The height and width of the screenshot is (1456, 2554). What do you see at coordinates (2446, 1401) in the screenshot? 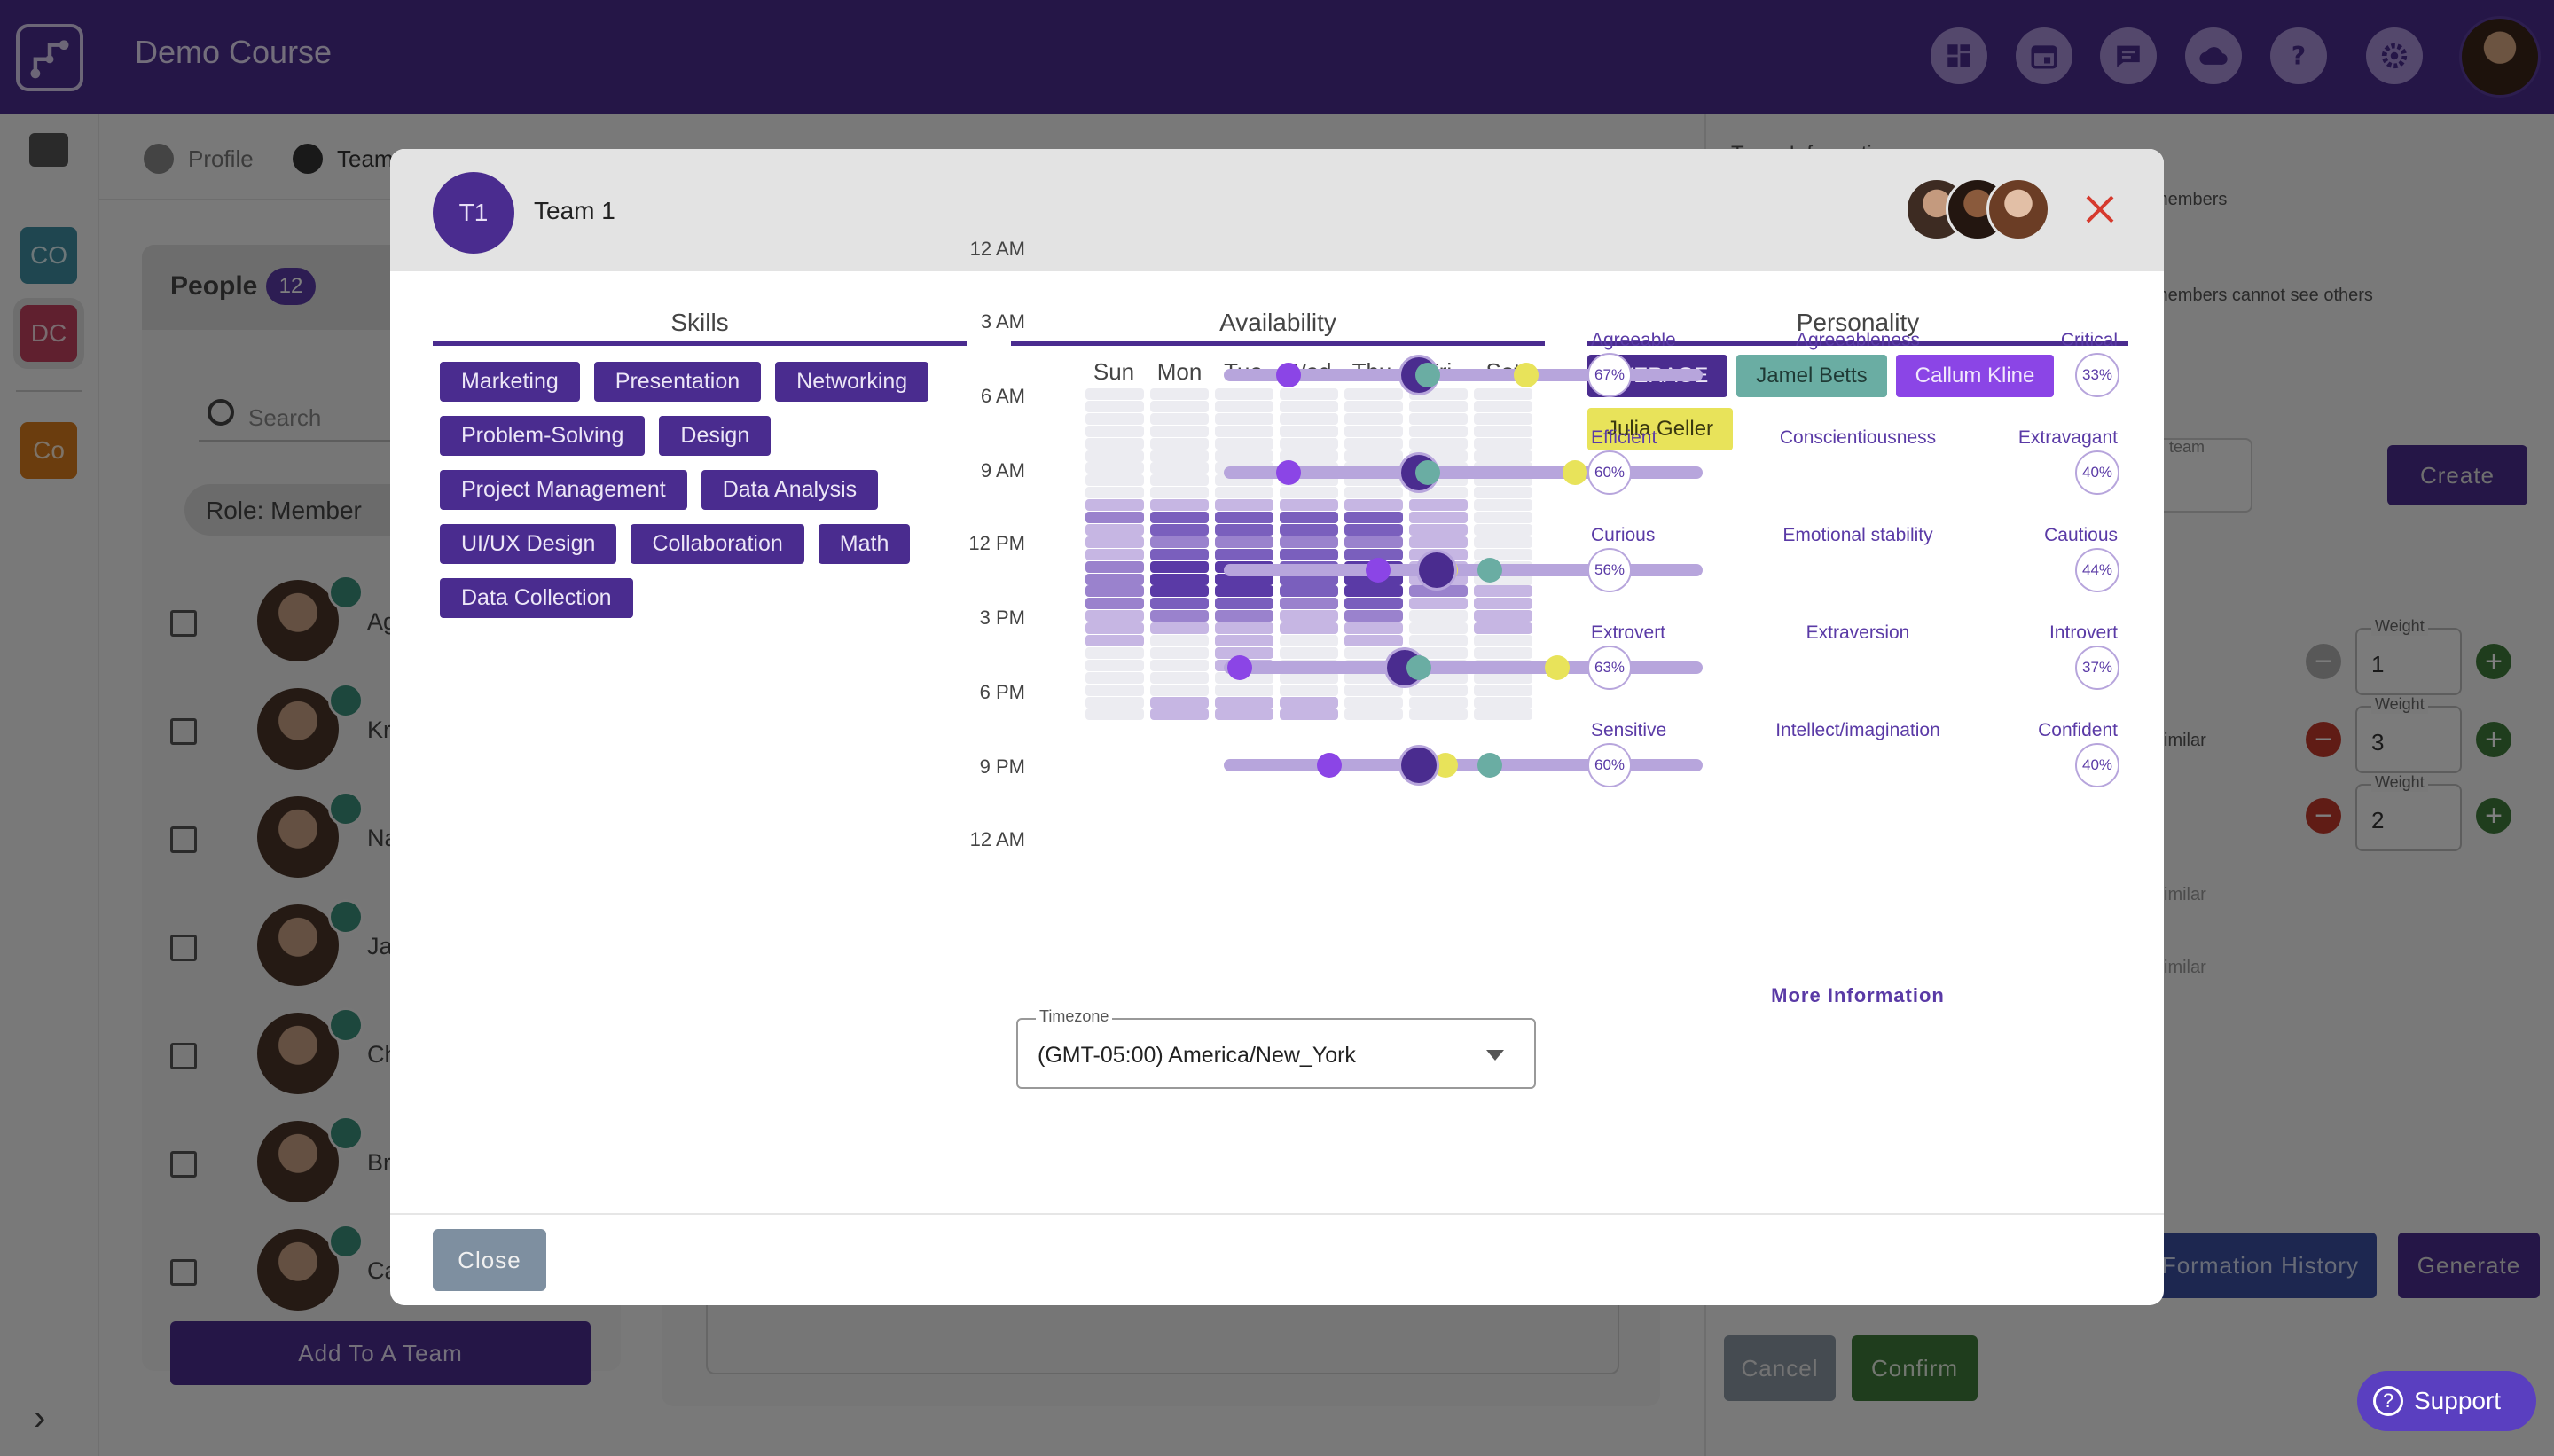
I see `support-button: ? Support` at bounding box center [2446, 1401].